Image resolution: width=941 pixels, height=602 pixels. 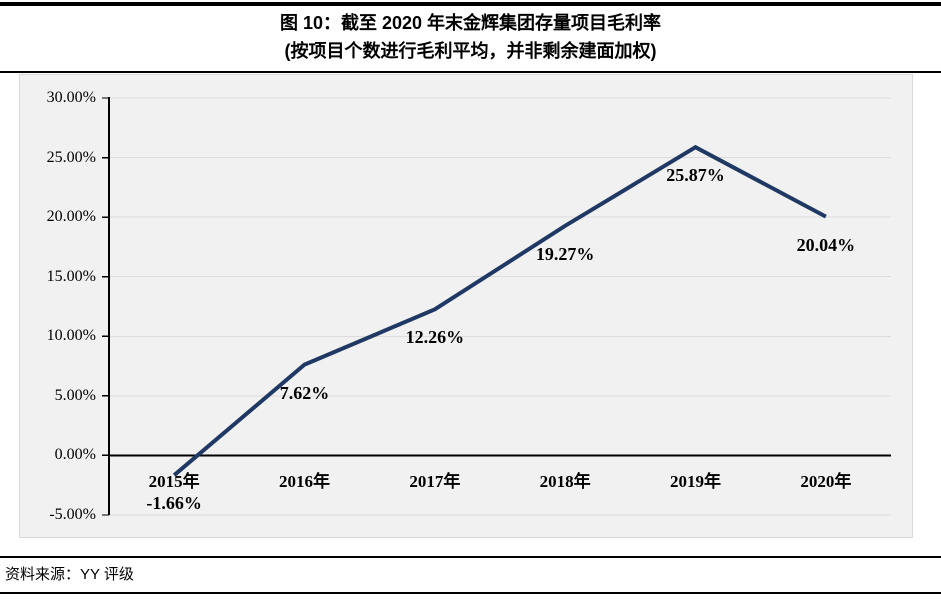 What do you see at coordinates (174, 481) in the screenshot?
I see `x-axis-label: 2015年` at bounding box center [174, 481].